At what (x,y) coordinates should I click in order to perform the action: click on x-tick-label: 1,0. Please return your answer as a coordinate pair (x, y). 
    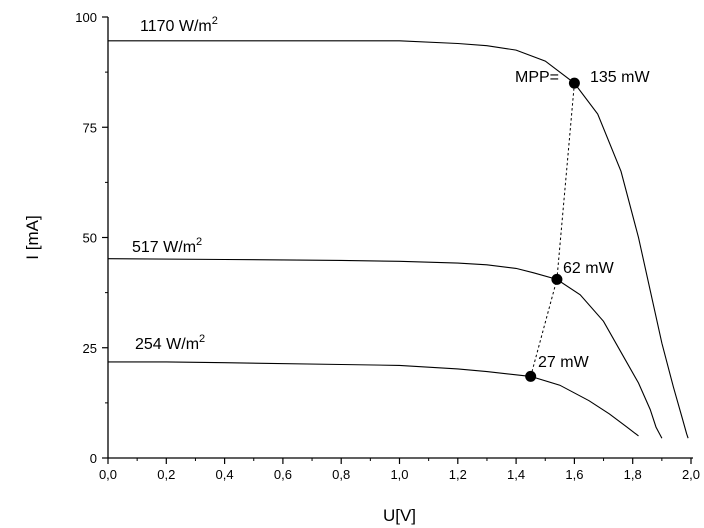
    Looking at the image, I should click on (399, 474).